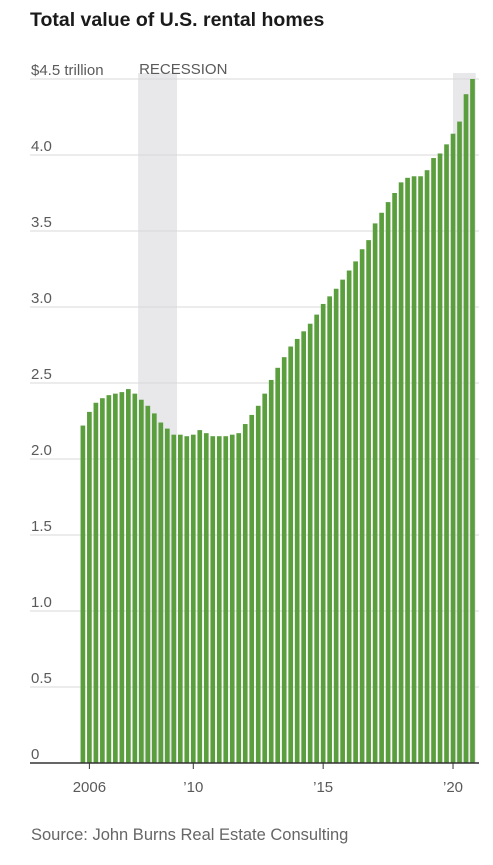 The image size is (493, 865). I want to click on y-tick-label: 3.0, so click(41, 298).